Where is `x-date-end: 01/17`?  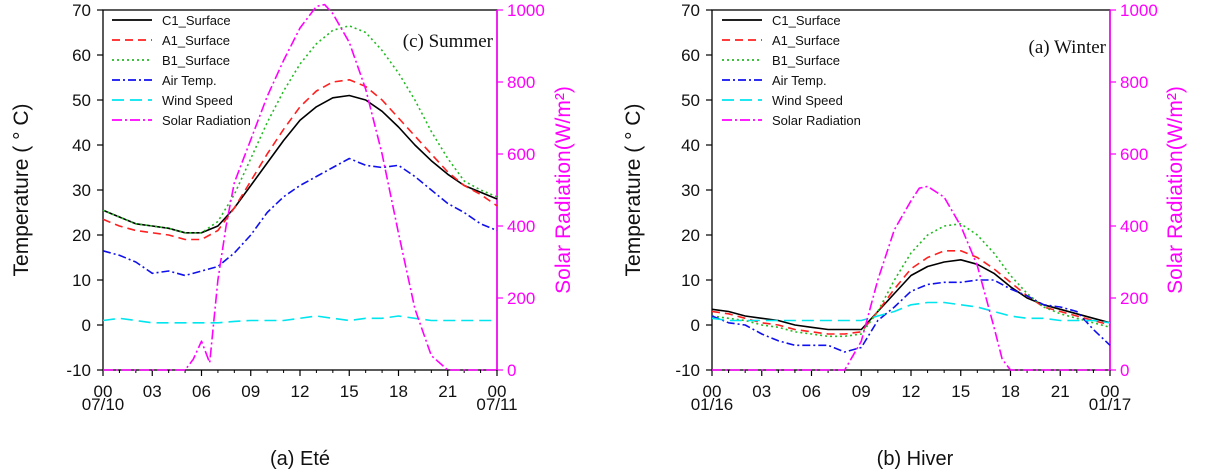
x-date-end: 01/17 is located at coordinates (1110, 404).